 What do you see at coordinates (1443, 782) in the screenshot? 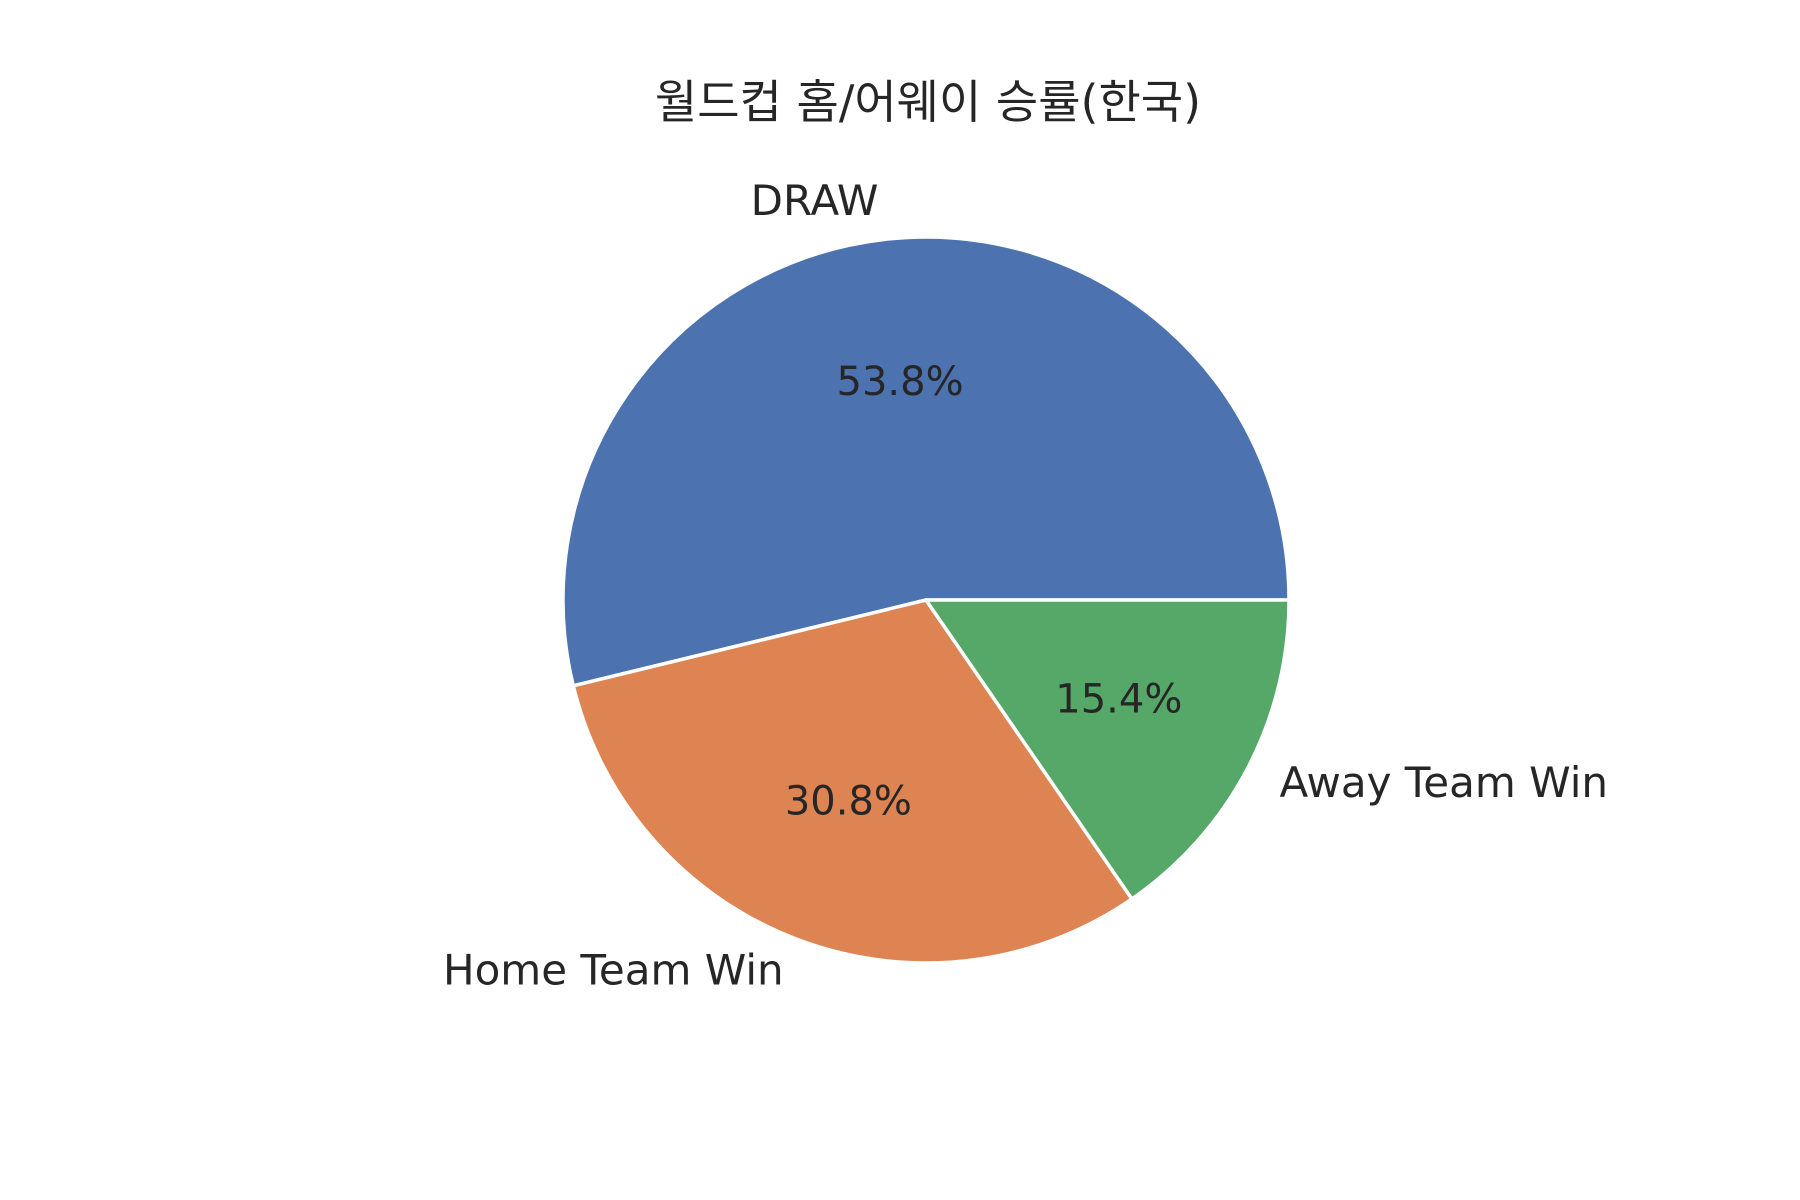
I see `slice-label-away-team-win: Away Team Win` at bounding box center [1443, 782].